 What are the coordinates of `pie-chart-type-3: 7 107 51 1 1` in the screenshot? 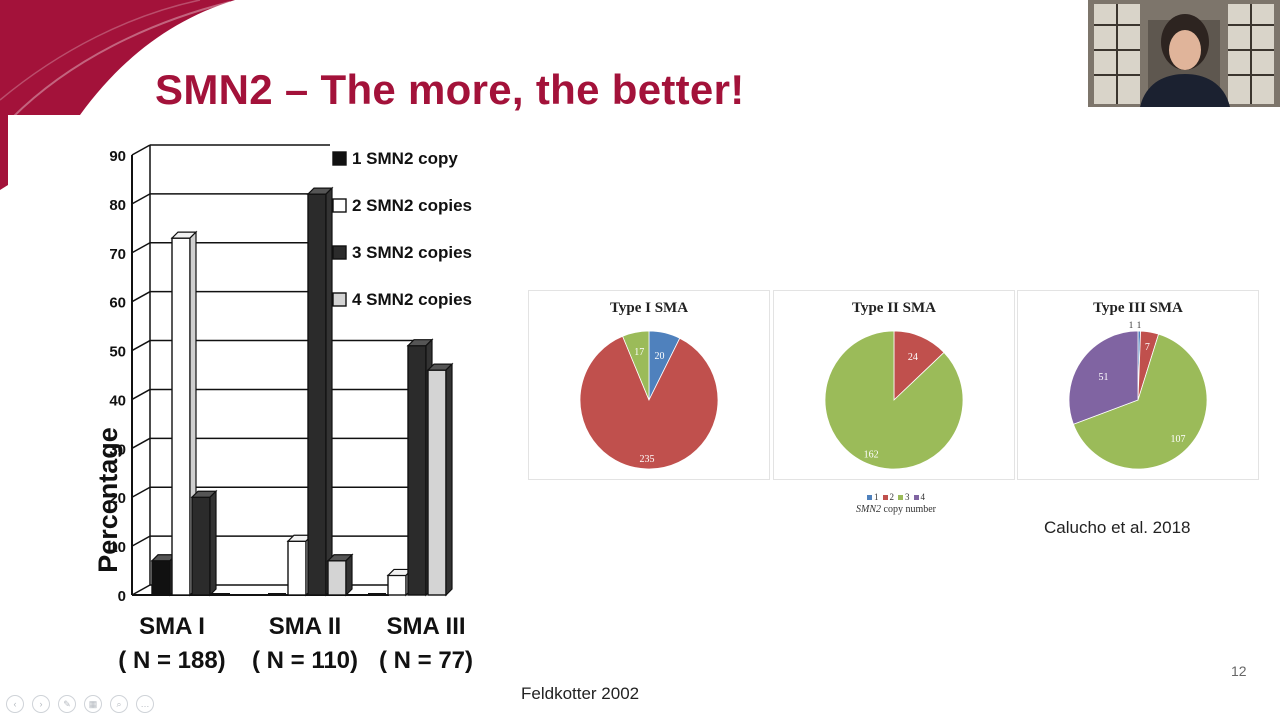 It's located at (1138, 395).